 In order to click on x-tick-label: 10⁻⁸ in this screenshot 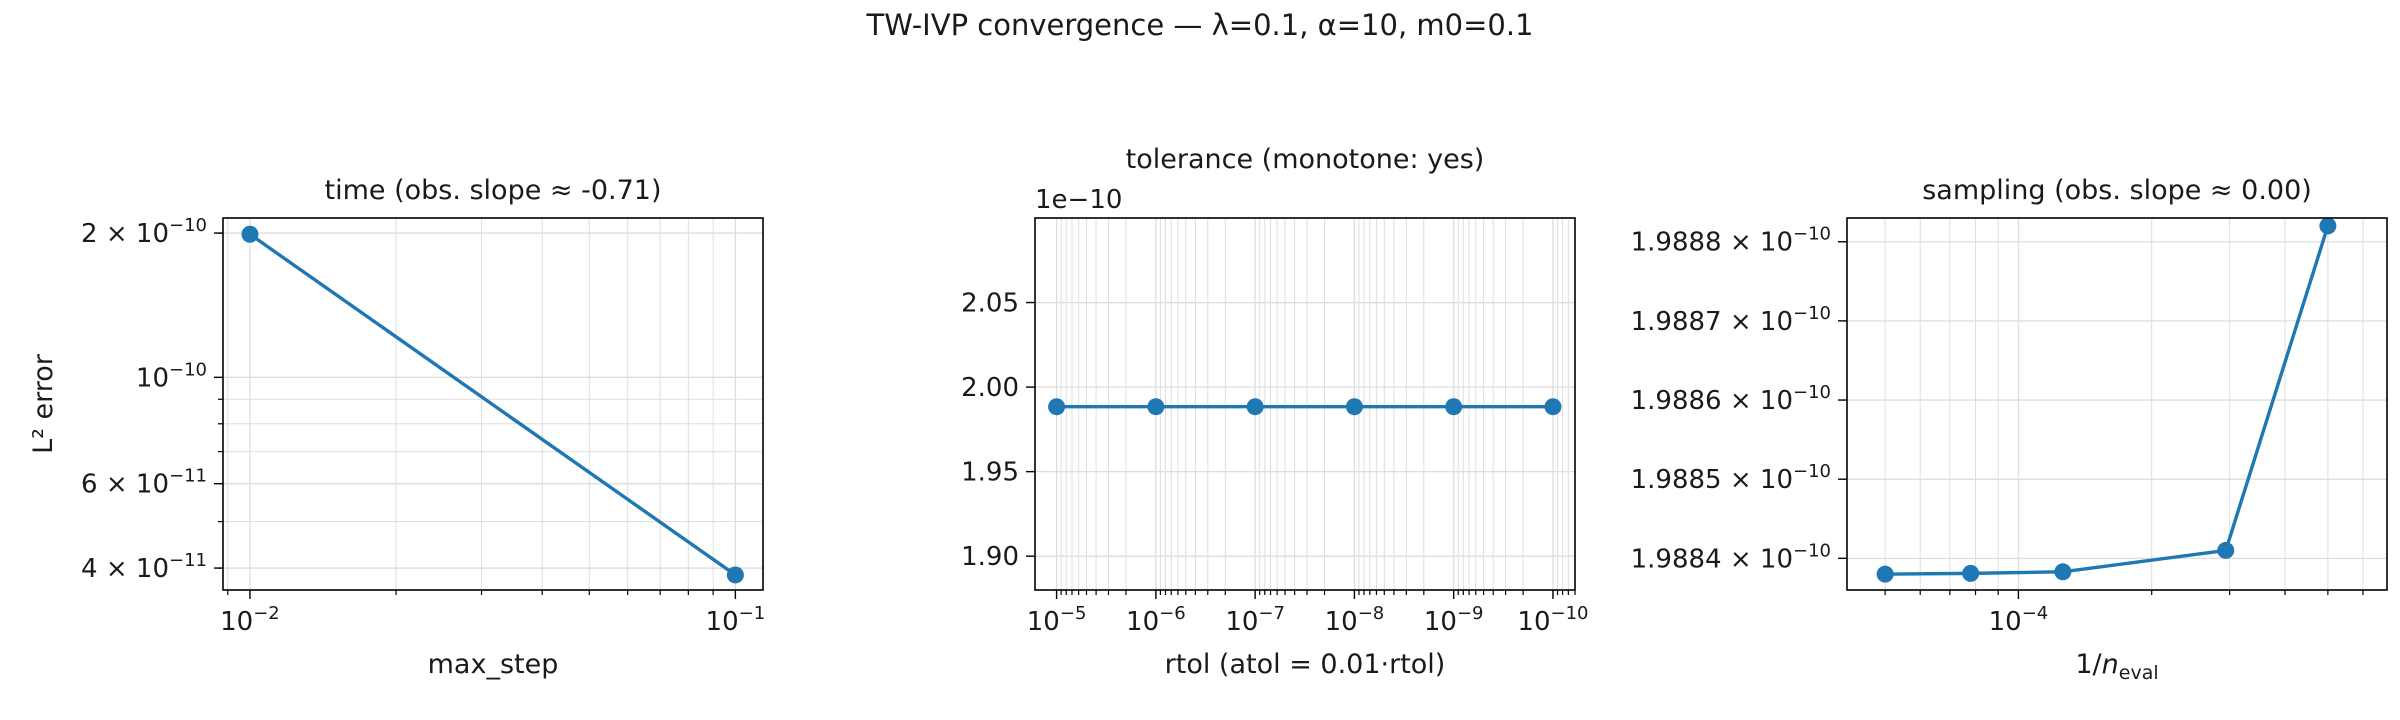, I will do `click(1355, 620)`.